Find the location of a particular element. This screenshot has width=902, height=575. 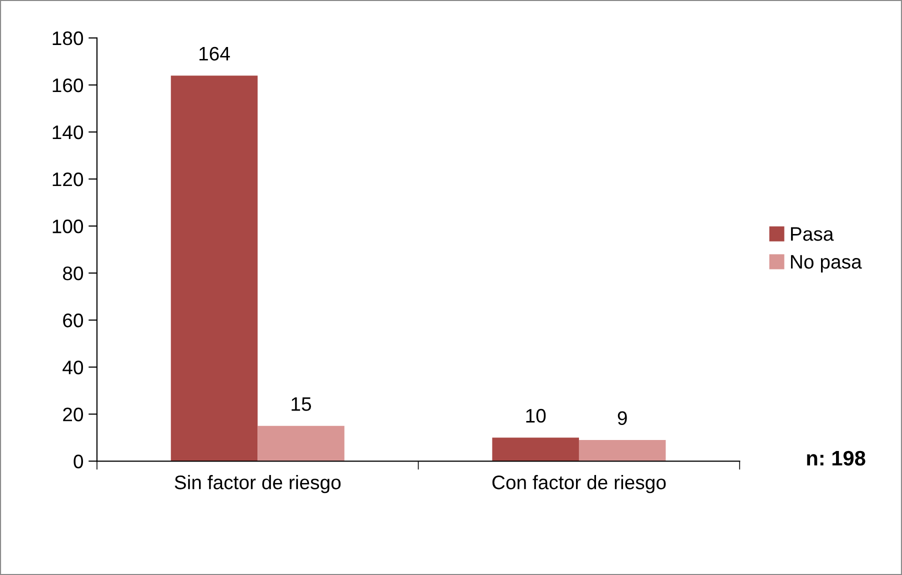

y-tick-label: 120 is located at coordinates (68, 179).